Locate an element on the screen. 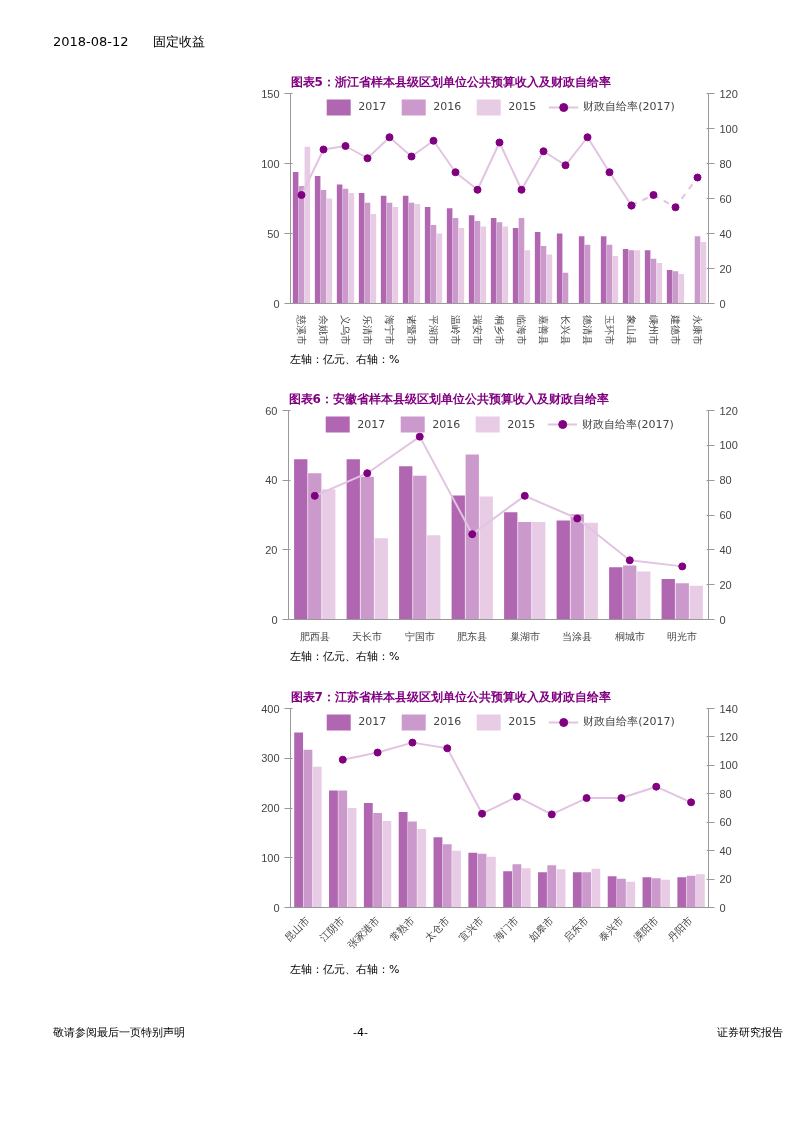 The width and height of the screenshot is (800, 1132). x-tick-label: 嘉善县 is located at coordinates (543, 329).